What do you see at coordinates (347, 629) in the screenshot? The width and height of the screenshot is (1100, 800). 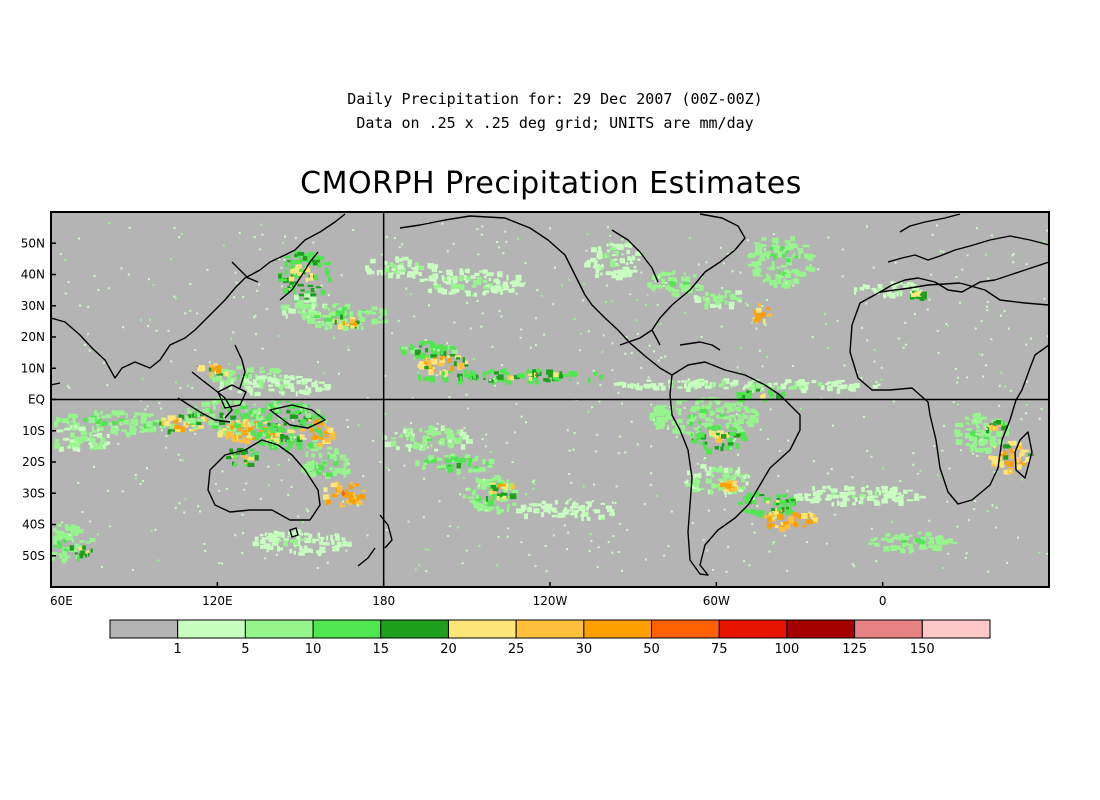 I see `colorbar-swatch` at bounding box center [347, 629].